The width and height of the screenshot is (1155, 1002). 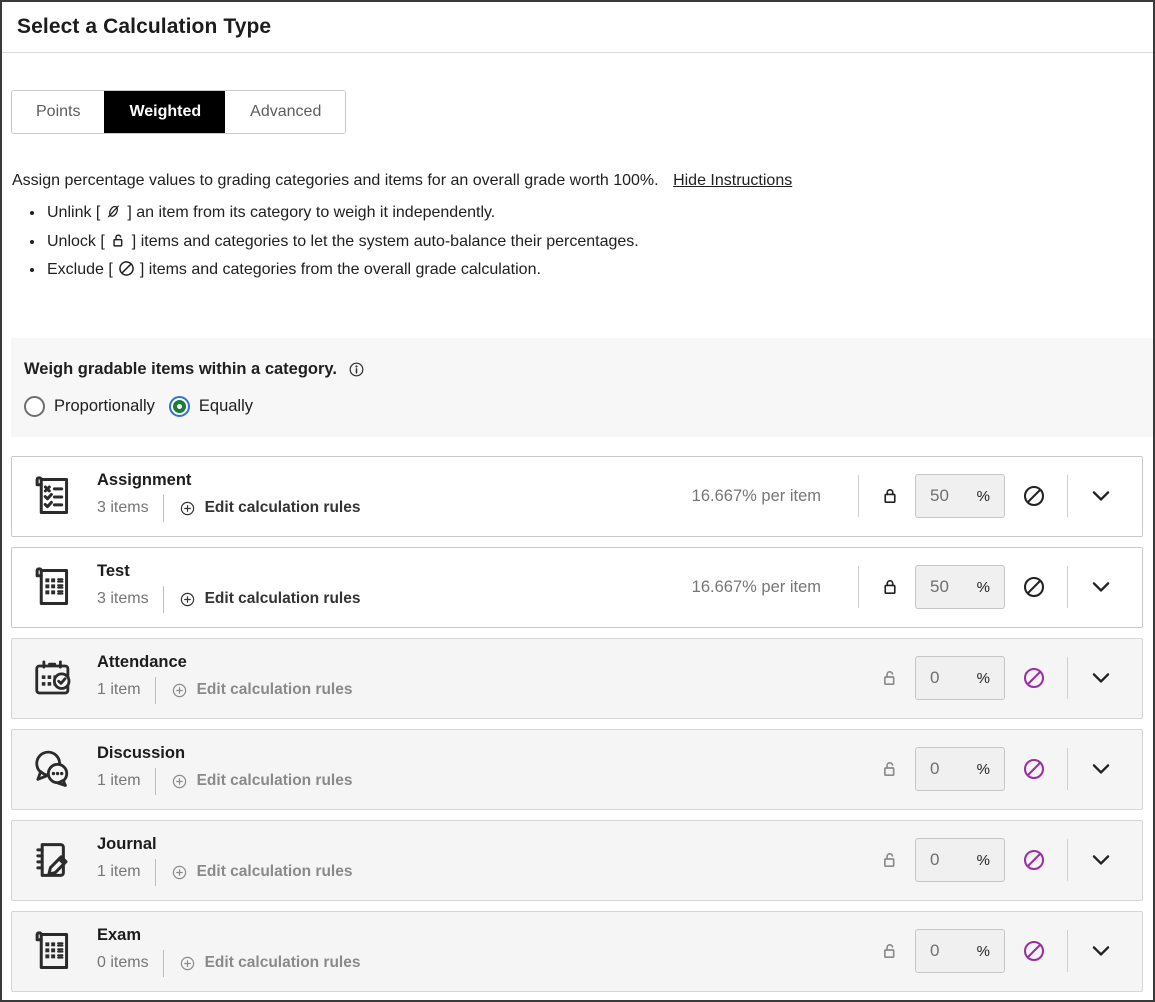 What do you see at coordinates (179, 406) in the screenshot?
I see `radio-dot` at bounding box center [179, 406].